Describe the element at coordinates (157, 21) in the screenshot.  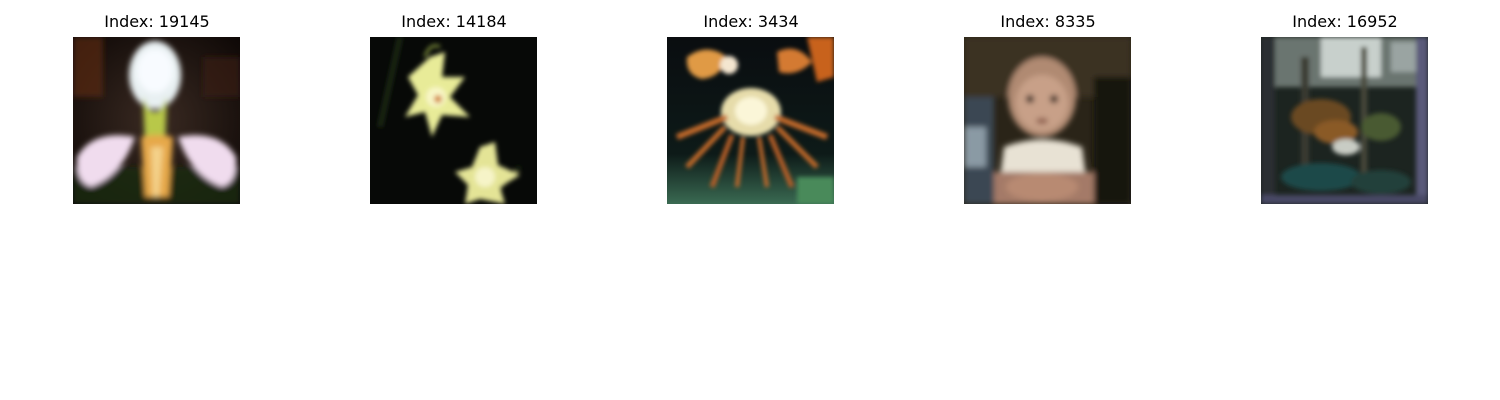
I see `panel-title: Index: 19145` at that location.